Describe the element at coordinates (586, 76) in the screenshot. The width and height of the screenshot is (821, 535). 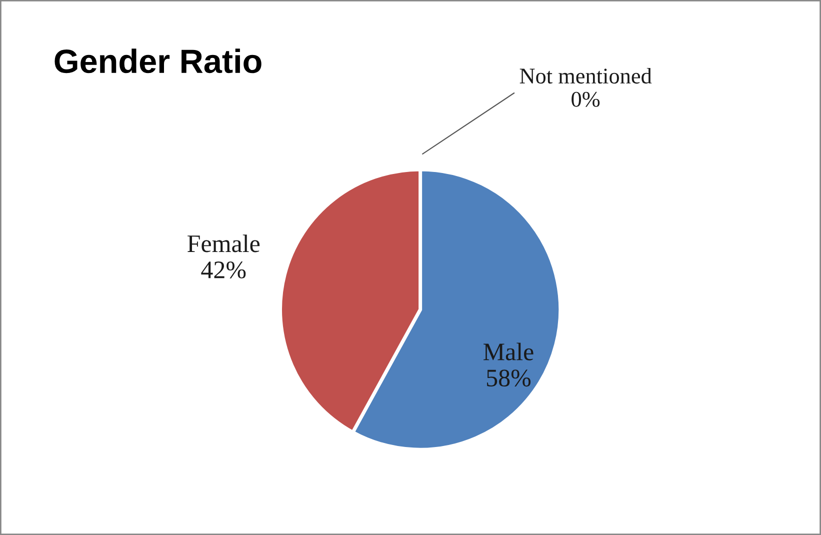
I see `category-label: Not mentioned` at that location.